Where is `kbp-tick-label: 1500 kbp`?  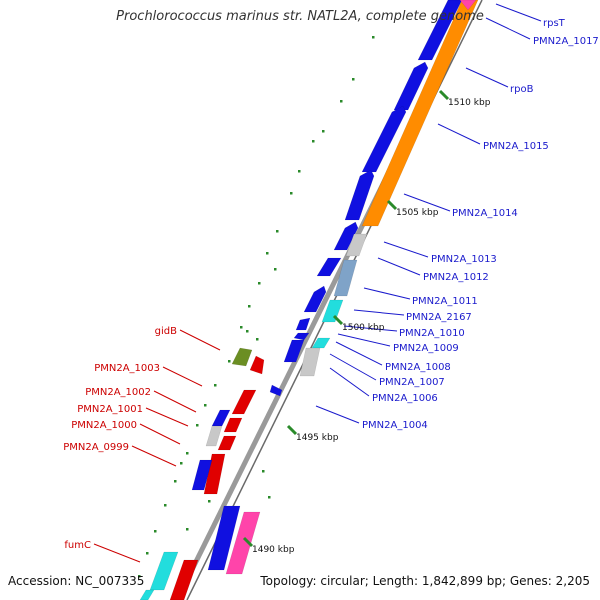
kbp-tick-label: 1500 kbp is located at coordinates (363, 328).